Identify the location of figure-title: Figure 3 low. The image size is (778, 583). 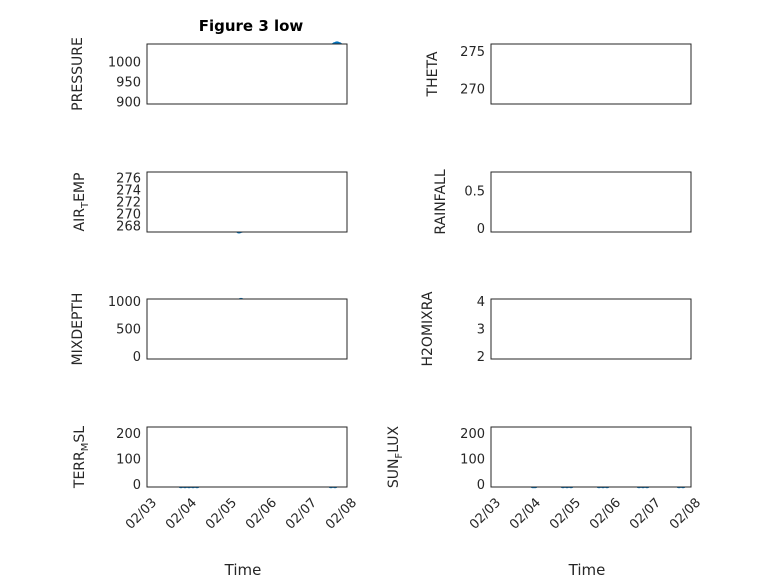
(251, 26).